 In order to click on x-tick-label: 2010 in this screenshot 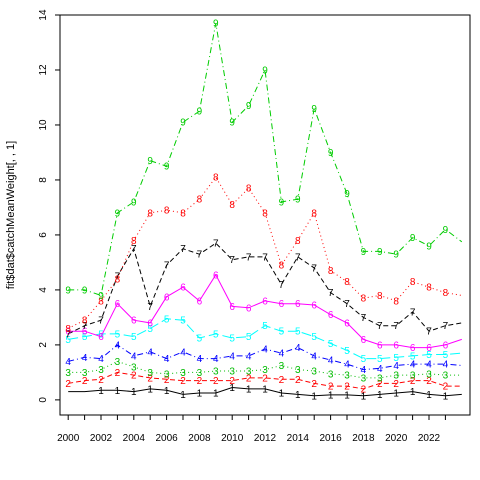, I will do `click(232, 438)`.